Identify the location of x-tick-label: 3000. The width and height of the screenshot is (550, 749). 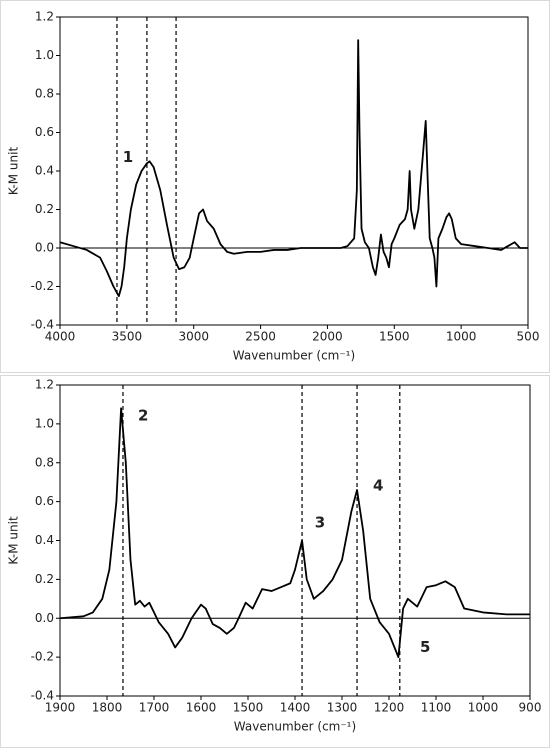
(193, 337).